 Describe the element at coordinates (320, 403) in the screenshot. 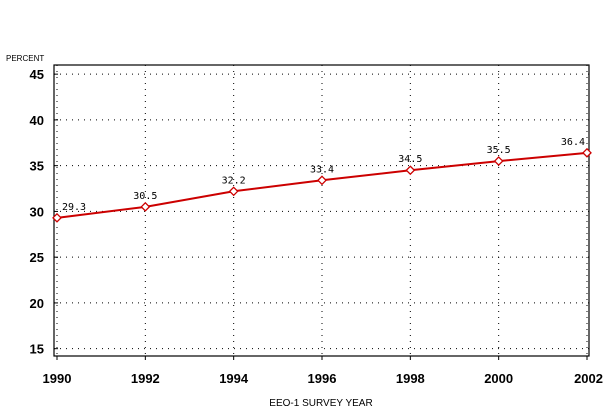

I see `x-axis-label: EEO-1 SURVEY YEAR` at that location.